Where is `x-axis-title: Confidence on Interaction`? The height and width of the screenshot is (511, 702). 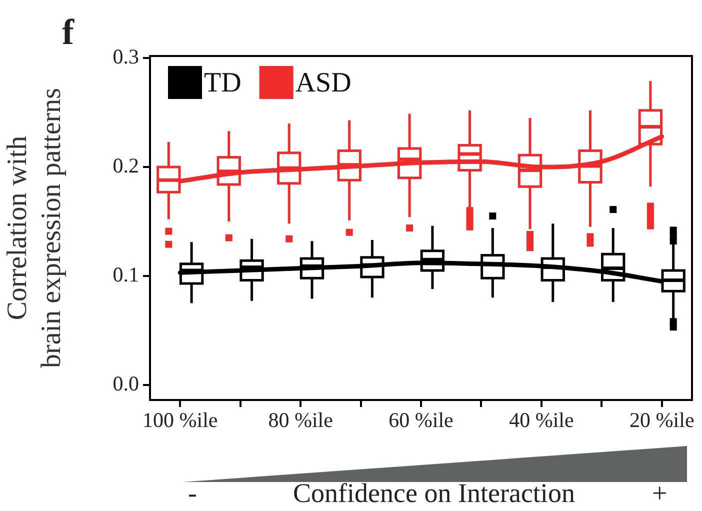 x-axis-title: Confidence on Interaction is located at coordinates (434, 493).